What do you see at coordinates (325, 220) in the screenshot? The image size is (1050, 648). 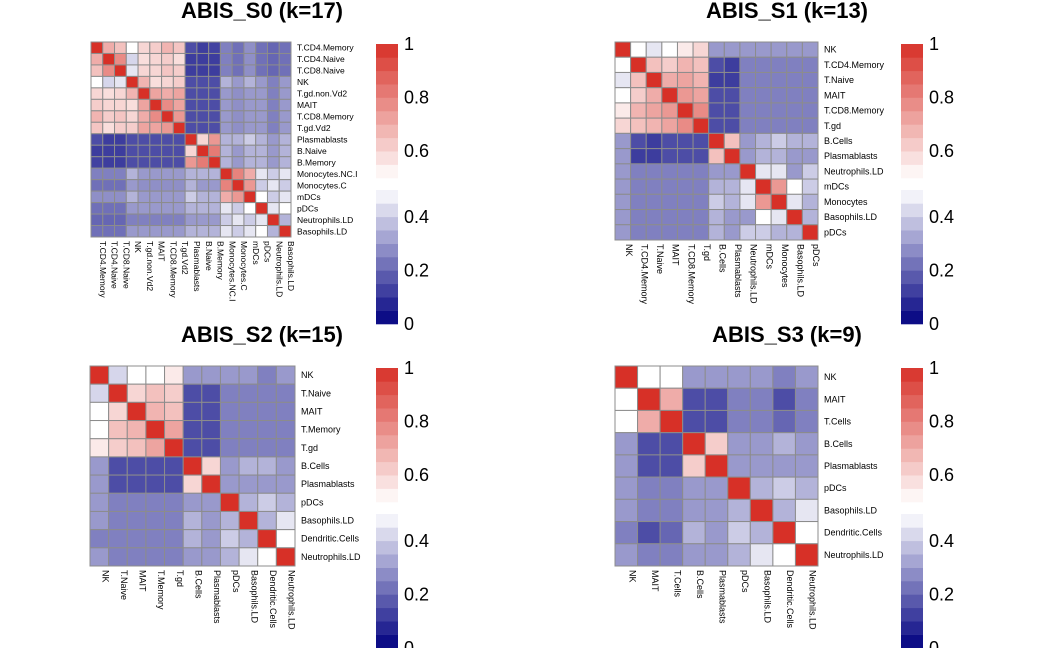 I see `row-label: Neutrophils.LD` at bounding box center [325, 220].